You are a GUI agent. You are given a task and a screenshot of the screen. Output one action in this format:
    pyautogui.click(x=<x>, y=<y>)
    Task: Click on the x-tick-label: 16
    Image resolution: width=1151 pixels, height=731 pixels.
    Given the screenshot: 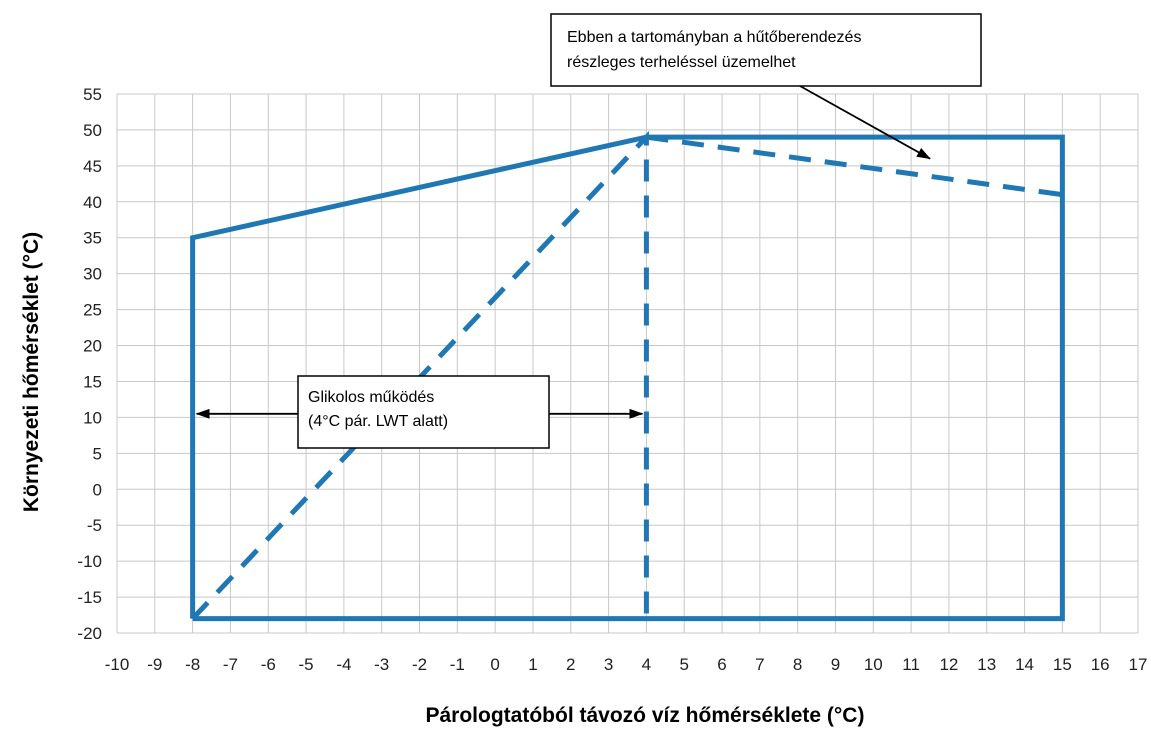 What is the action you would take?
    pyautogui.click(x=1100, y=664)
    